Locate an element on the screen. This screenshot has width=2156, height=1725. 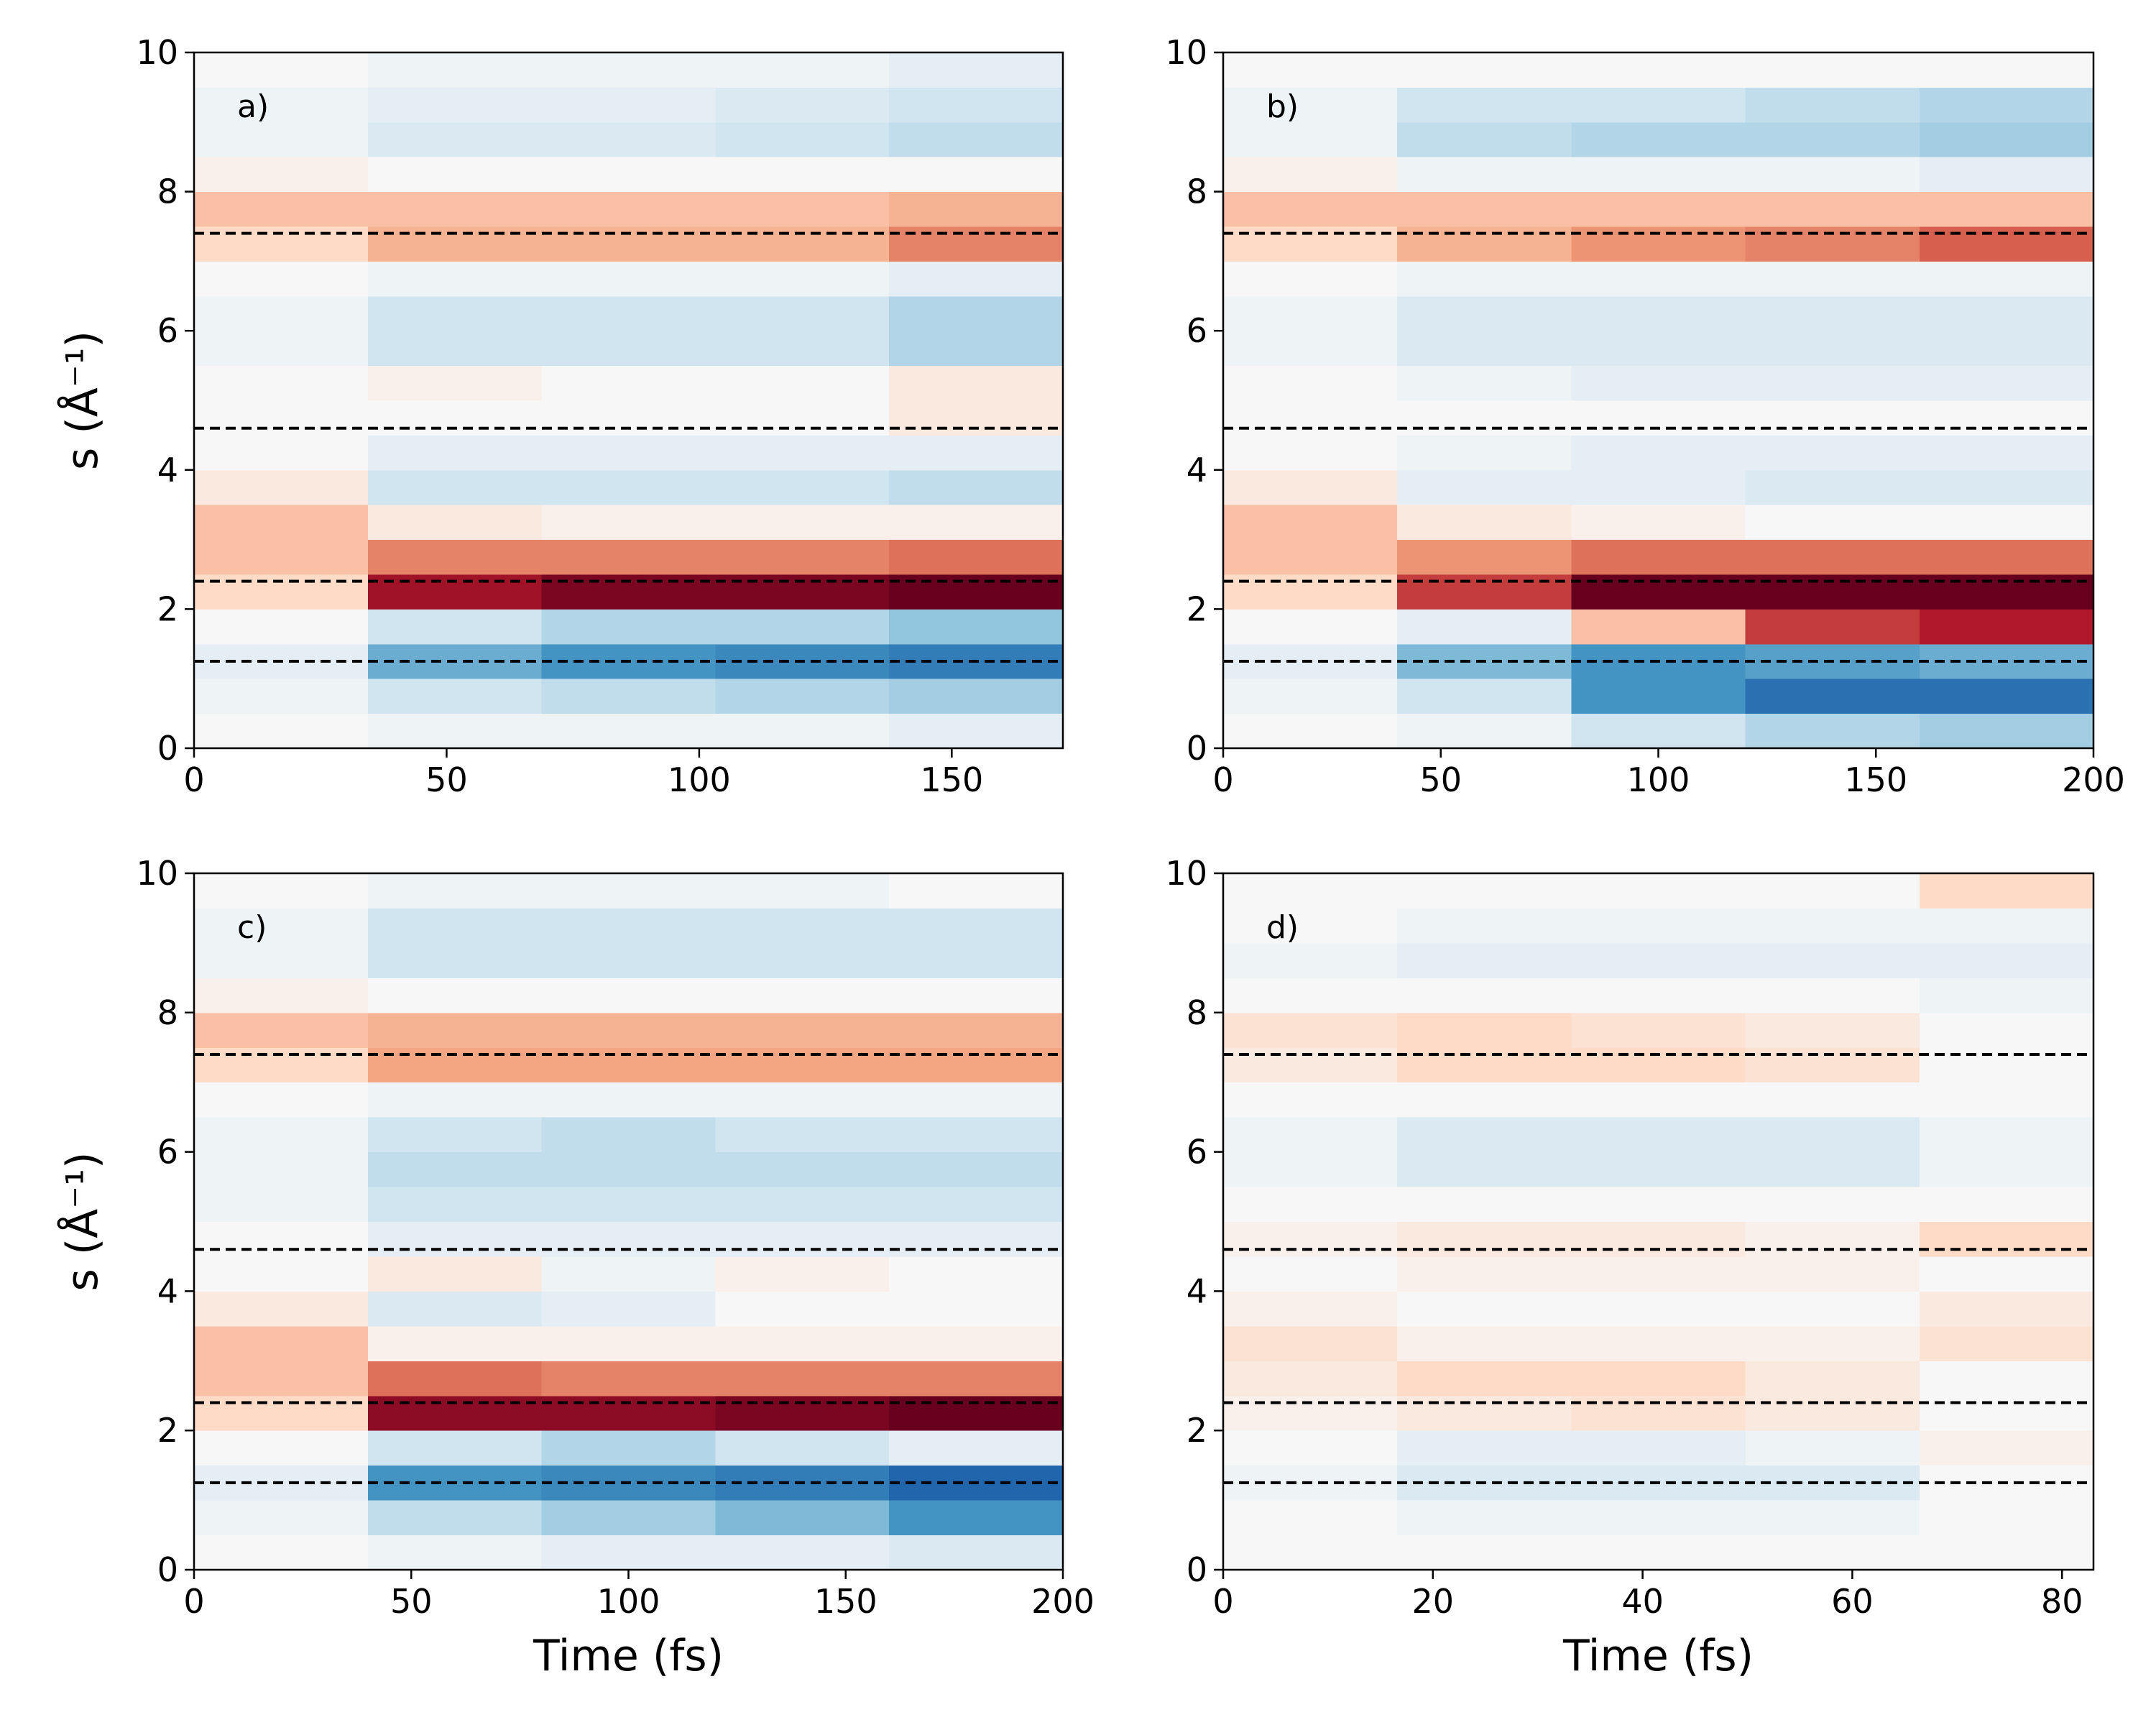
x-tick-label: 100 is located at coordinates (1658, 779).